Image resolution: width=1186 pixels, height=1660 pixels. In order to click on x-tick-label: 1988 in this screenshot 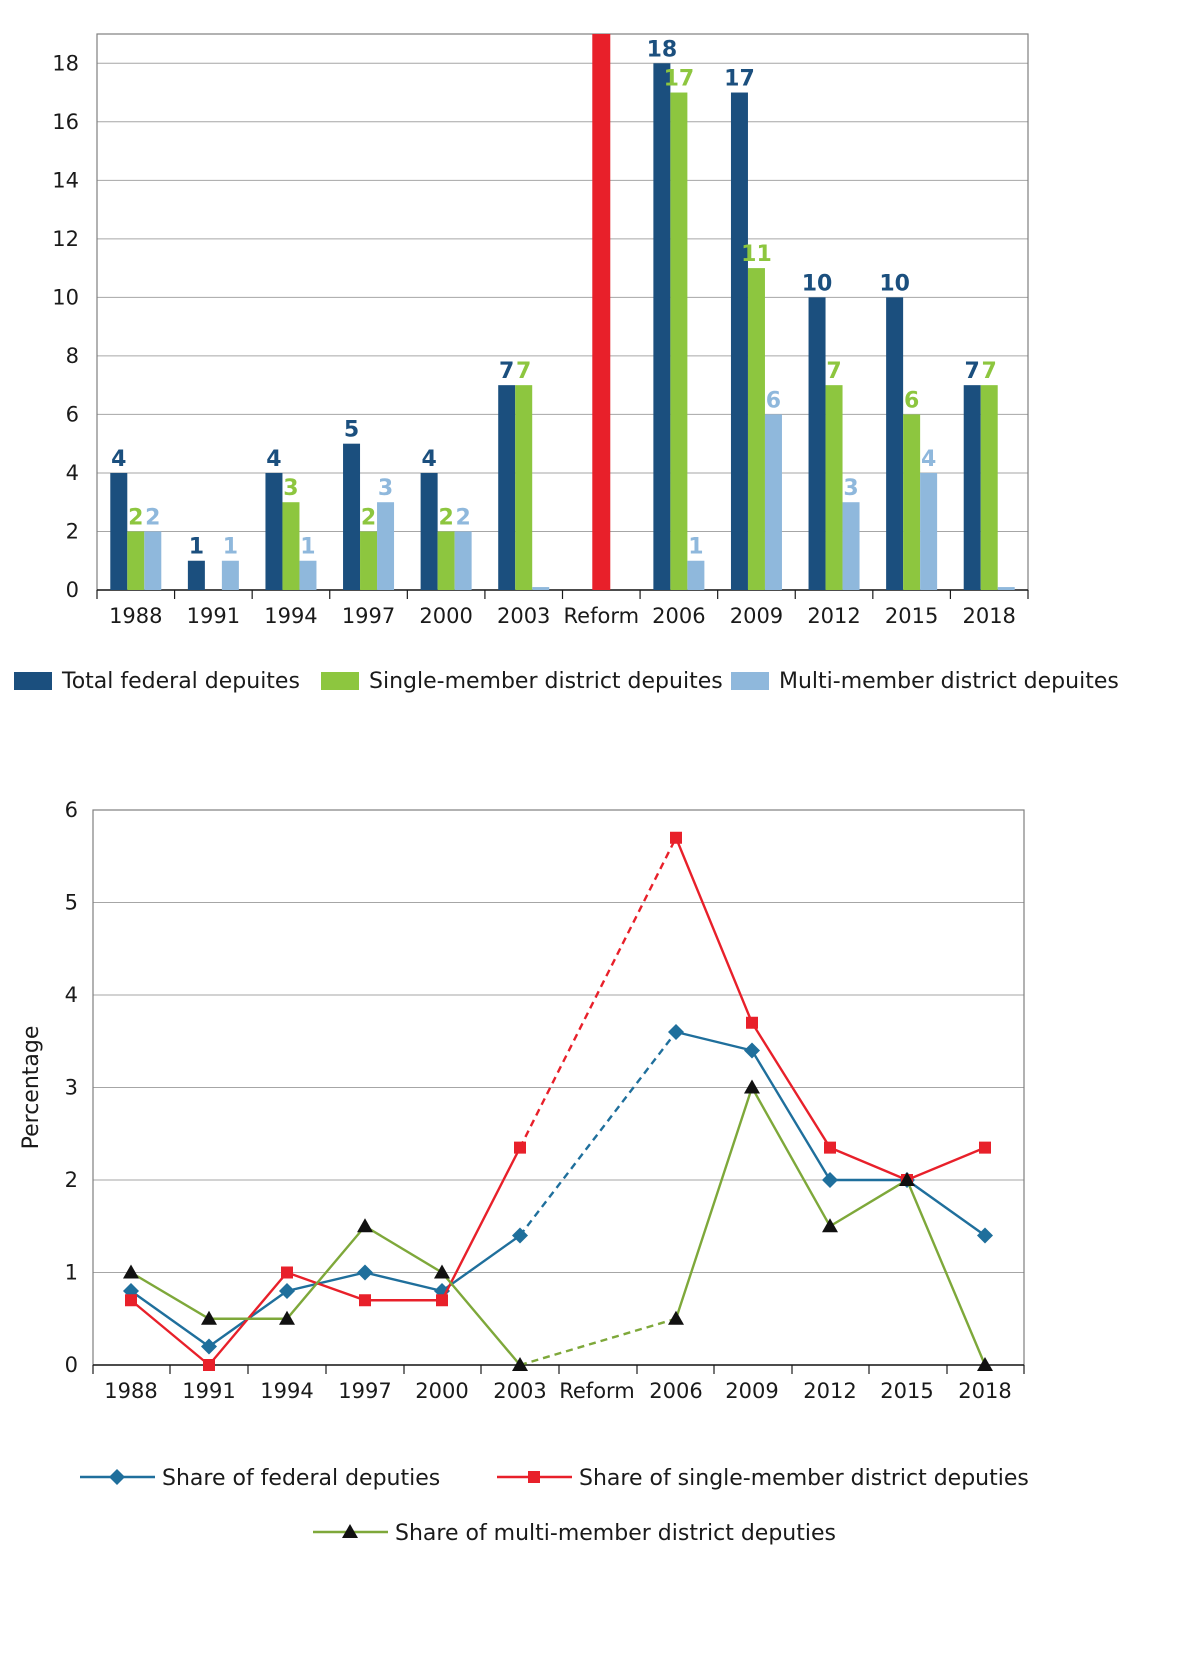, I will do `click(135, 616)`.